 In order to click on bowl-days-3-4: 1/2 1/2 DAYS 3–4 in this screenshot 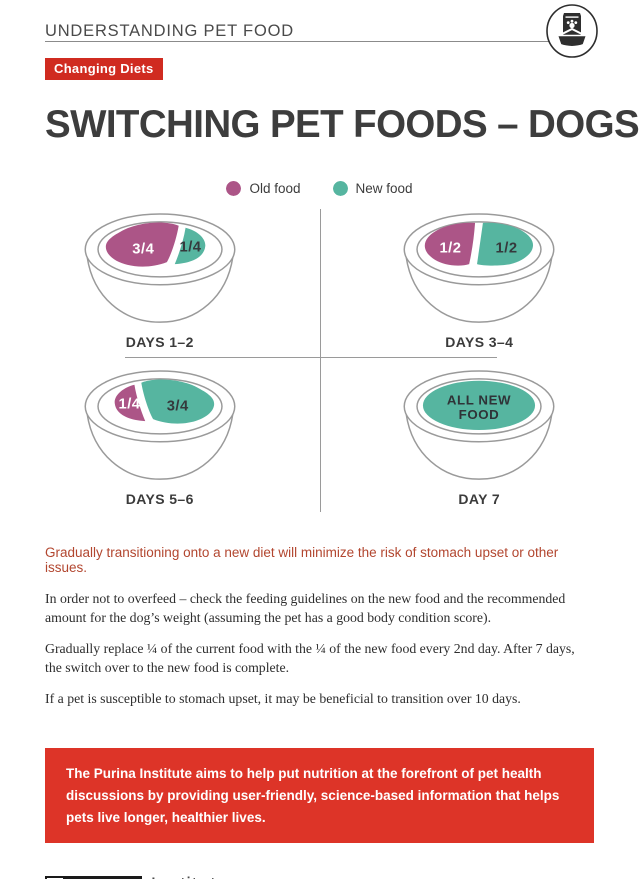, I will do `click(479, 282)`.